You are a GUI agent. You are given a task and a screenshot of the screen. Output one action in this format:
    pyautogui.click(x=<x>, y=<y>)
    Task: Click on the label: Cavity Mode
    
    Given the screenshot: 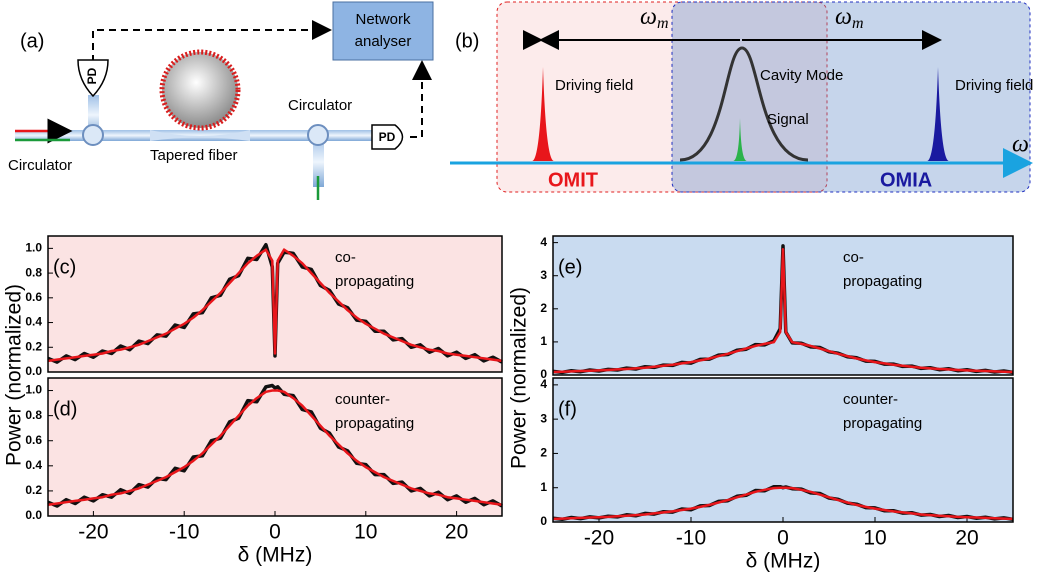 What is the action you would take?
    pyautogui.click(x=801, y=75)
    